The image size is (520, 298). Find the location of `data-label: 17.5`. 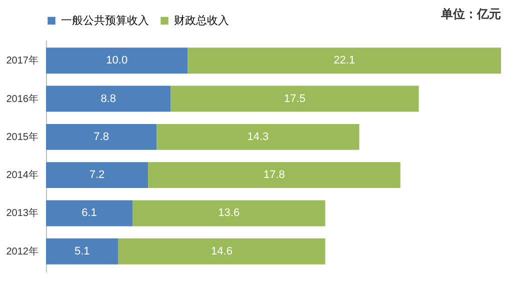

data-label: 17.5 is located at coordinates (295, 98).